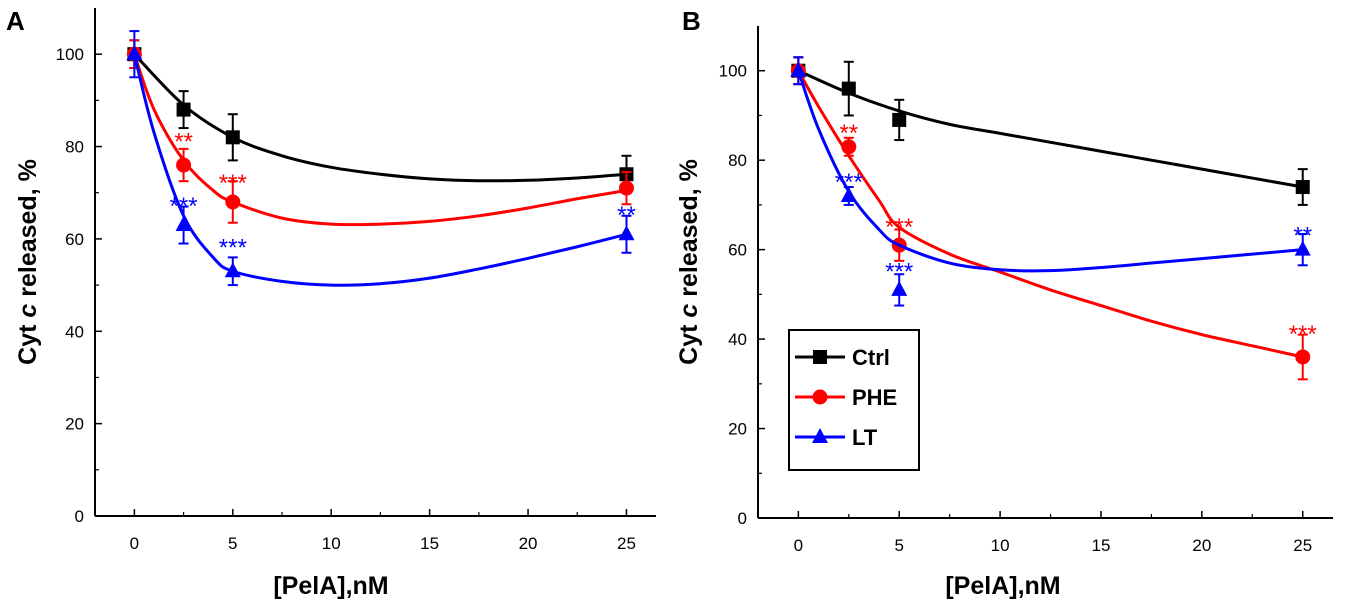 The width and height of the screenshot is (1353, 606). What do you see at coordinates (742, 518) in the screenshot?
I see `y-tick-label-b: 0` at bounding box center [742, 518].